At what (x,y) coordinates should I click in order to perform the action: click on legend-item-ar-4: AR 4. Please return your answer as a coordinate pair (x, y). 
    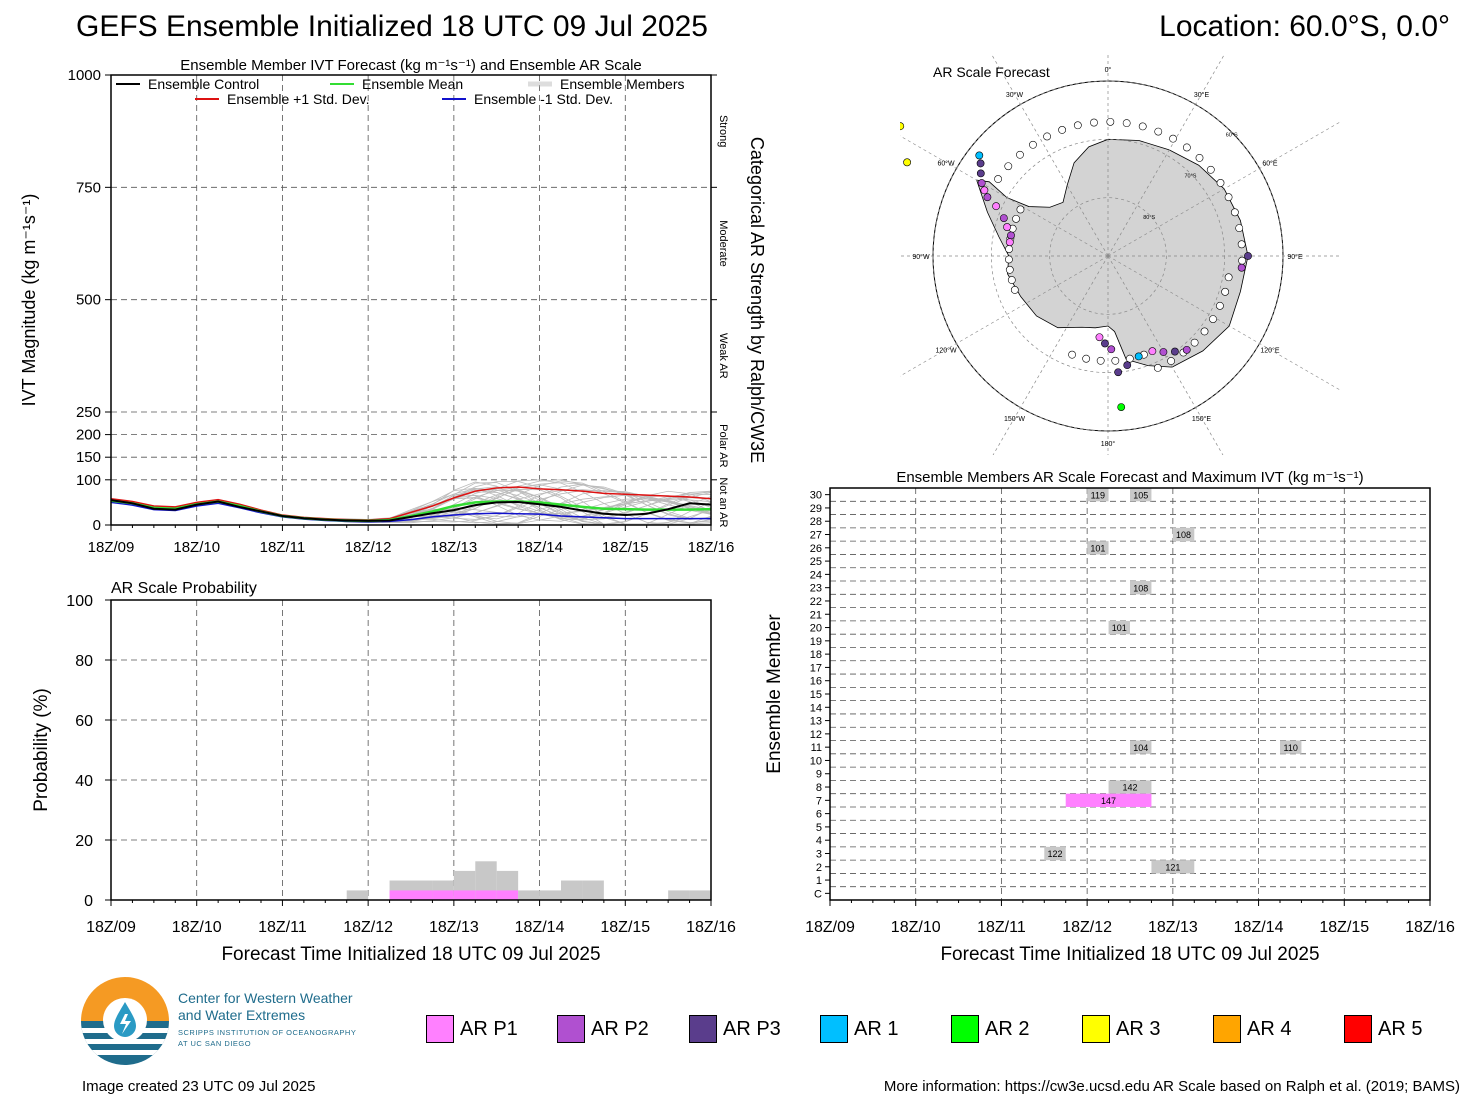
    Looking at the image, I should click on (1252, 1029).